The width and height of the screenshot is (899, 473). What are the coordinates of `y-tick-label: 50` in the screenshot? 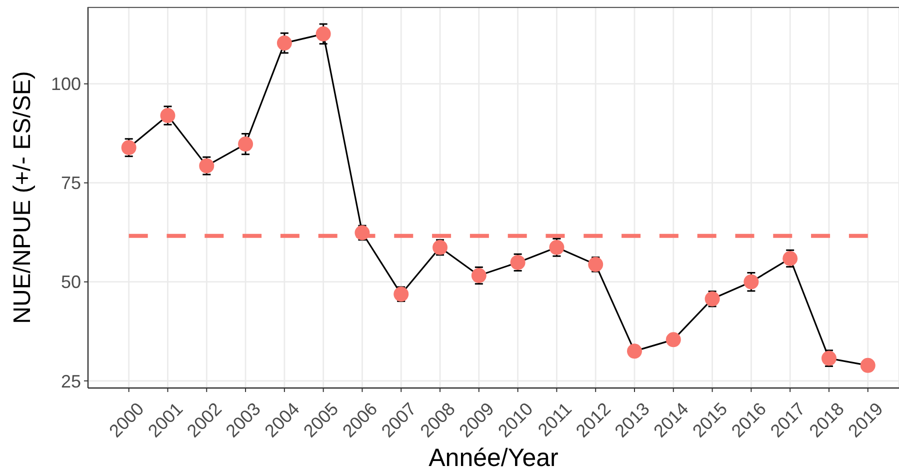 It's located at (70, 282).